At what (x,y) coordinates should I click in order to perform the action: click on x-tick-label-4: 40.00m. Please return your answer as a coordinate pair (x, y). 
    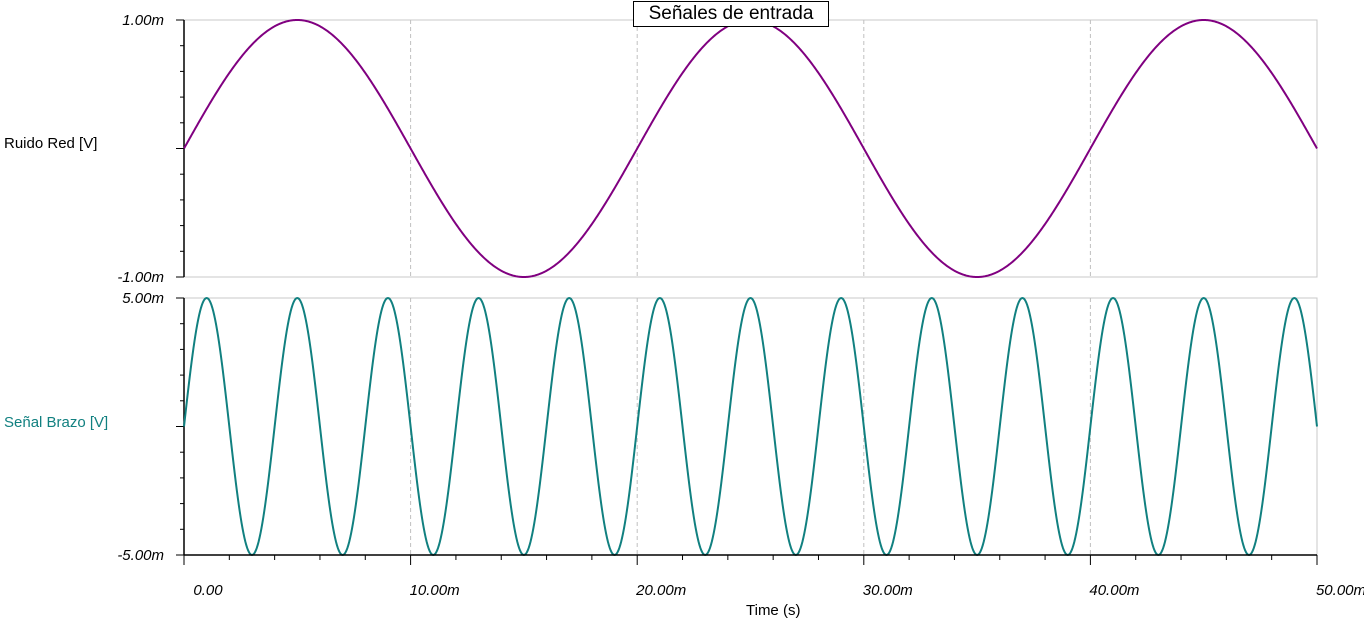
    Looking at the image, I should click on (1114, 590).